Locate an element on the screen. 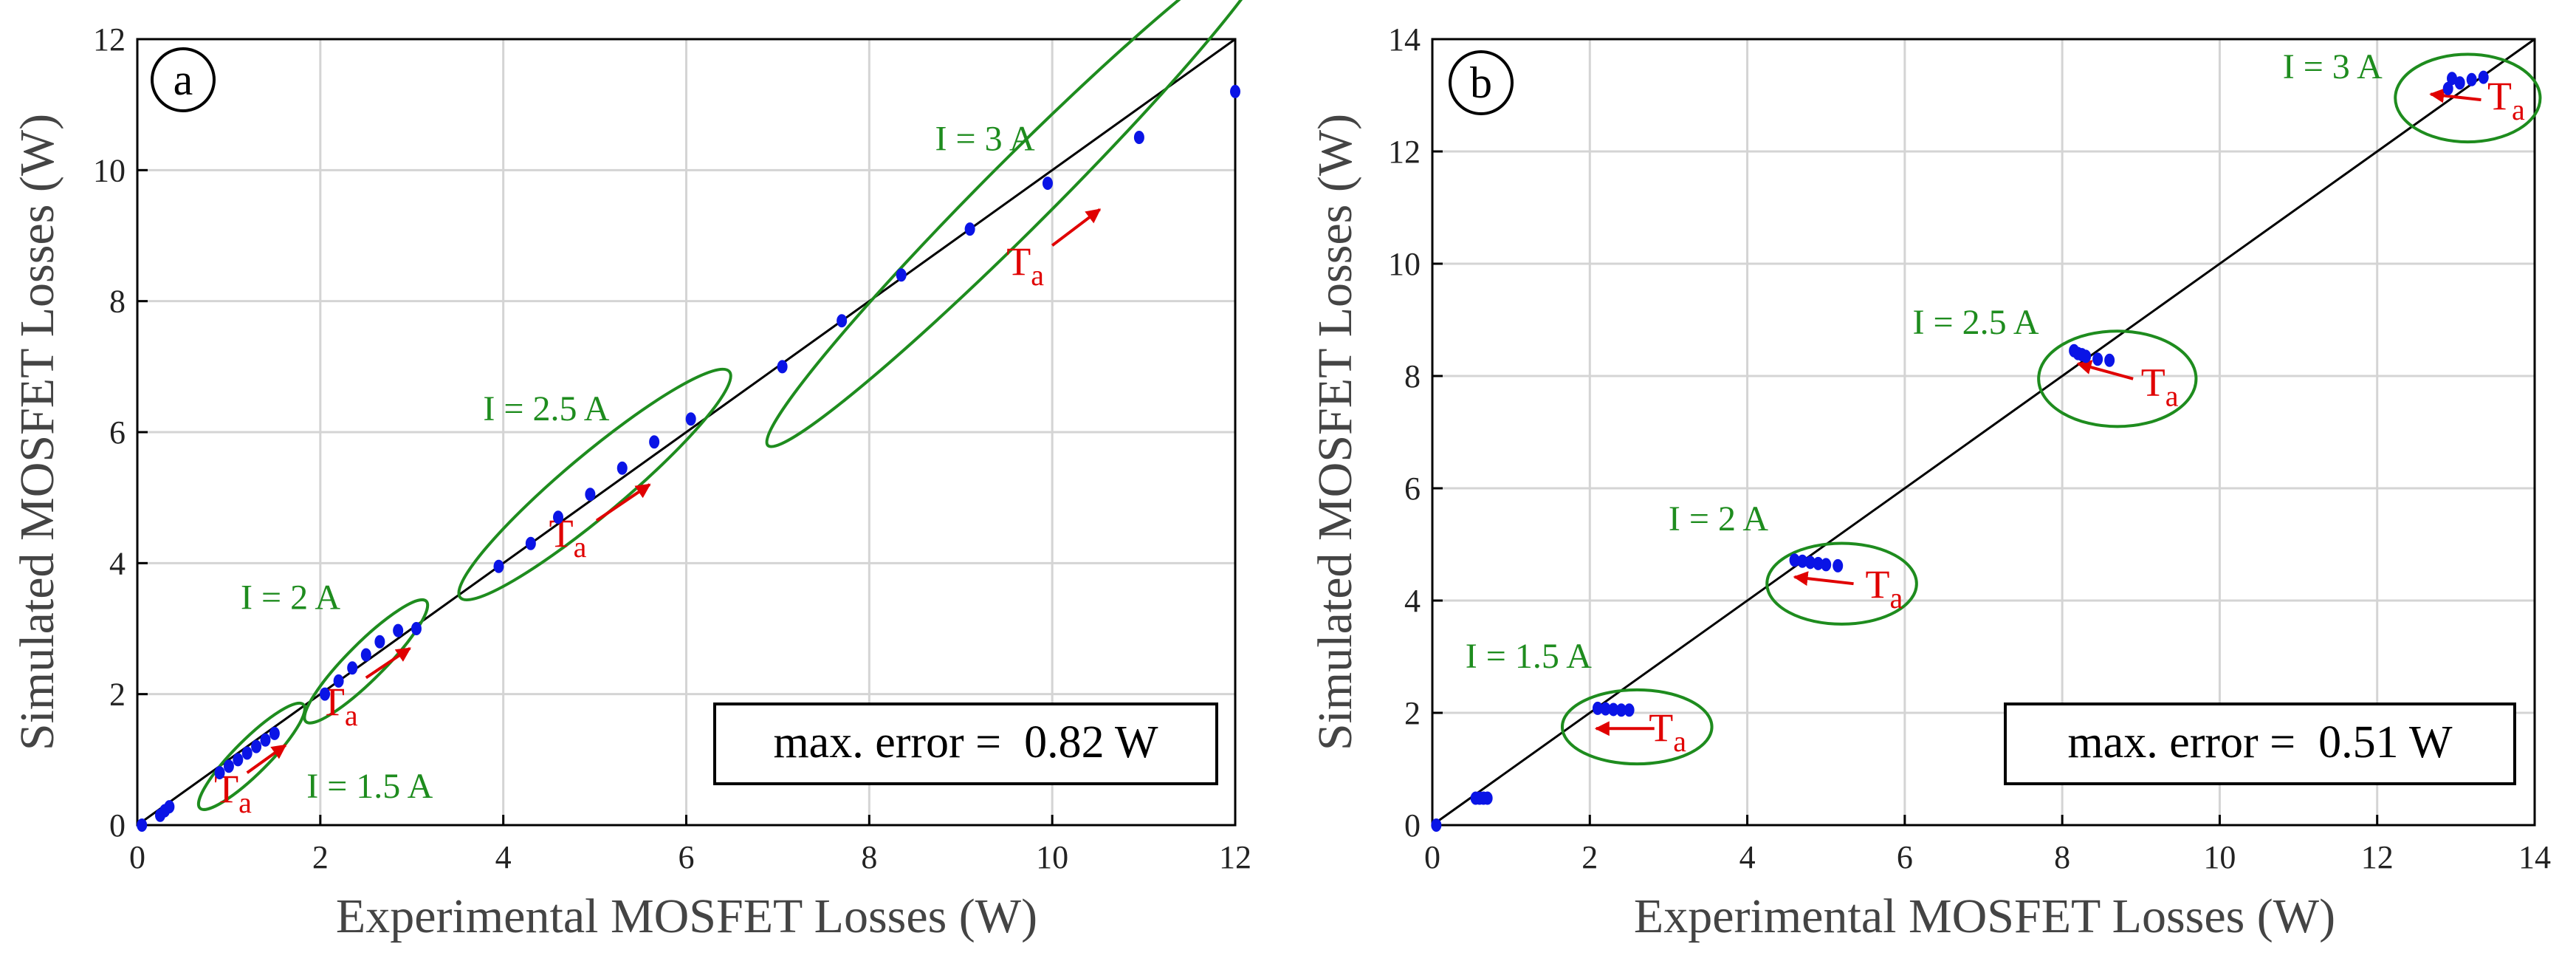 This screenshot has width=2576, height=964. group-label: I = 2.5 A is located at coordinates (1976, 322).